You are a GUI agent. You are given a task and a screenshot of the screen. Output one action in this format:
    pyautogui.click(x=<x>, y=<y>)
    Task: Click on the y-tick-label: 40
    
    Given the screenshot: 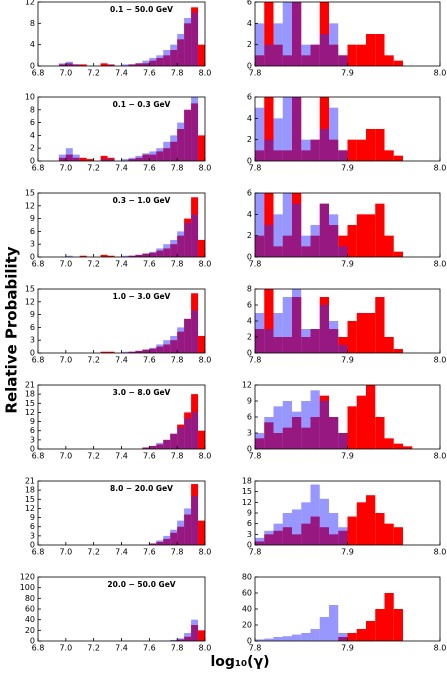 What is the action you would take?
    pyautogui.click(x=247, y=609)
    